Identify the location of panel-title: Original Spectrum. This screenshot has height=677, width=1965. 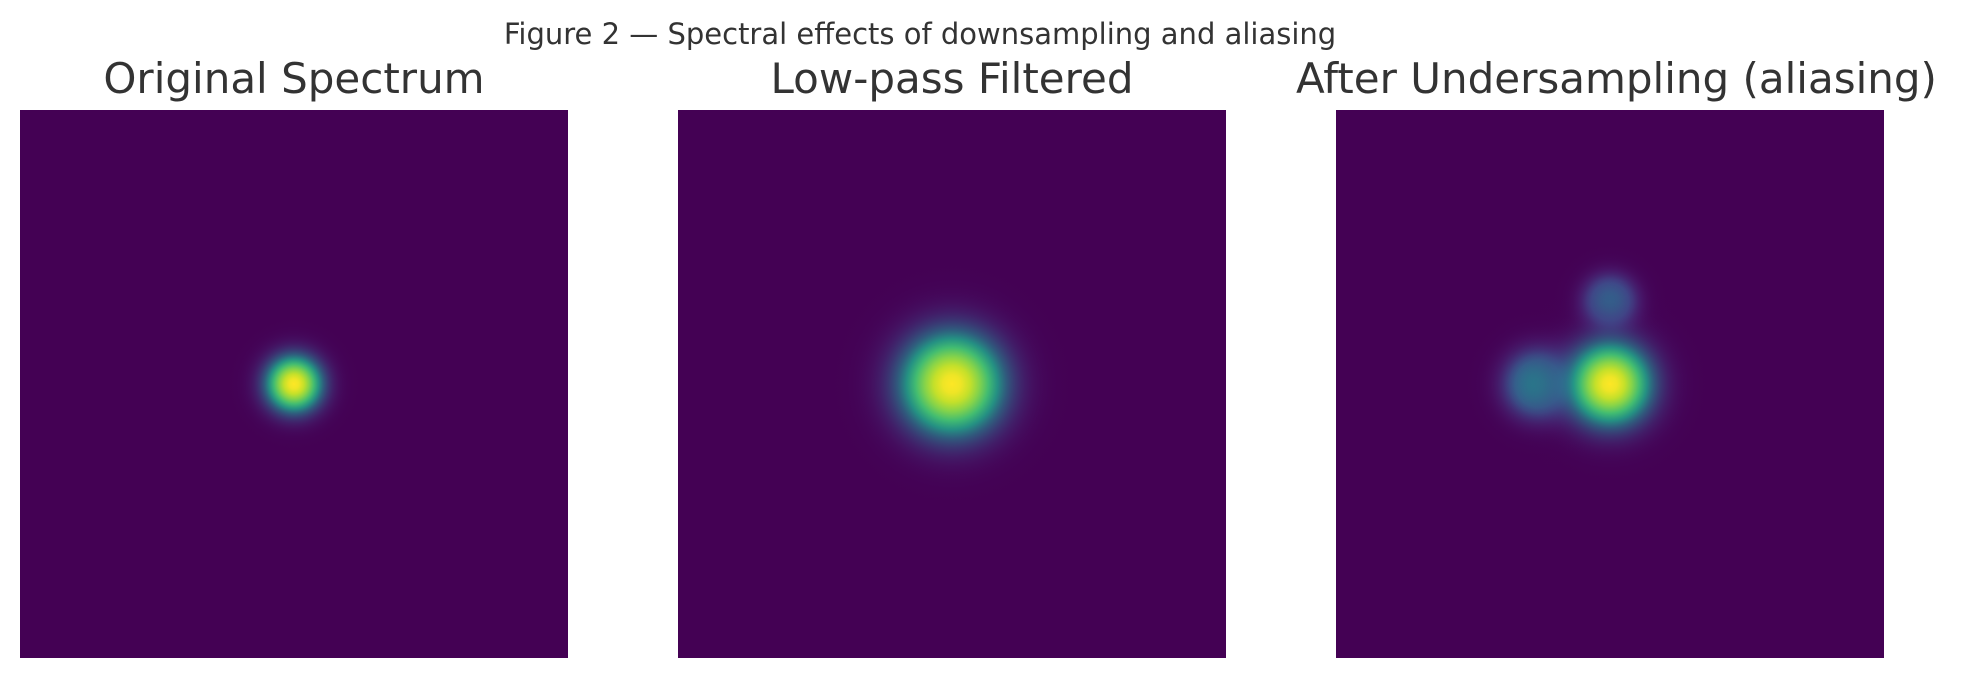
(294, 78).